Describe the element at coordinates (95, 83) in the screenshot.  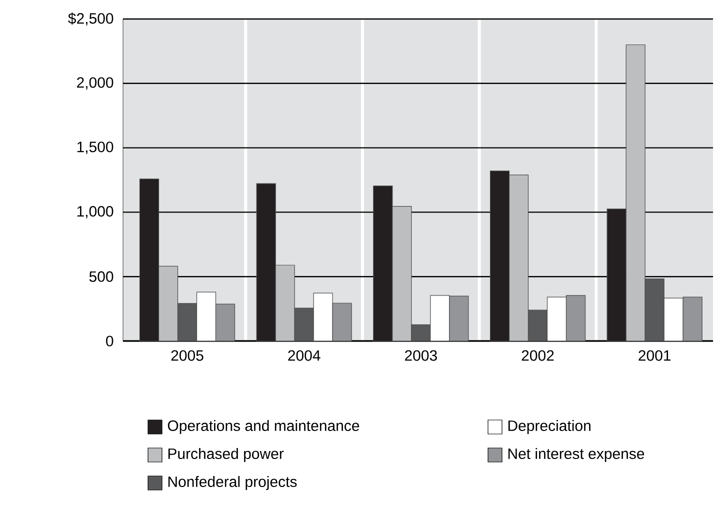
I see `y-tick-label: 2,000` at that location.